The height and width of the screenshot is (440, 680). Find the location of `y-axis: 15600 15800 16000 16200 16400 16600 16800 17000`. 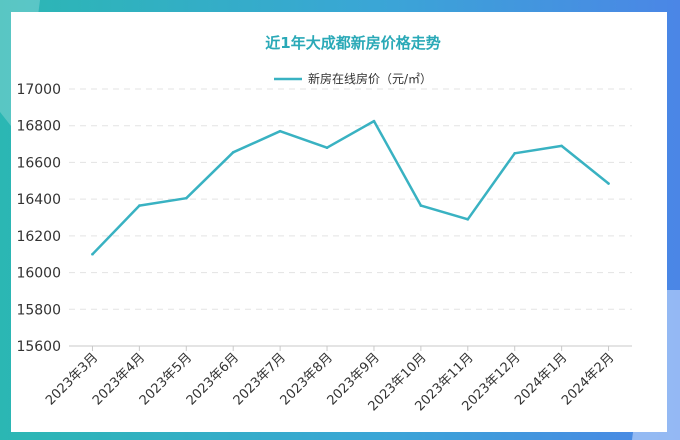

y-axis: 15600 15800 16000 16200 16400 16600 16800 17000 is located at coordinates (38, 218).